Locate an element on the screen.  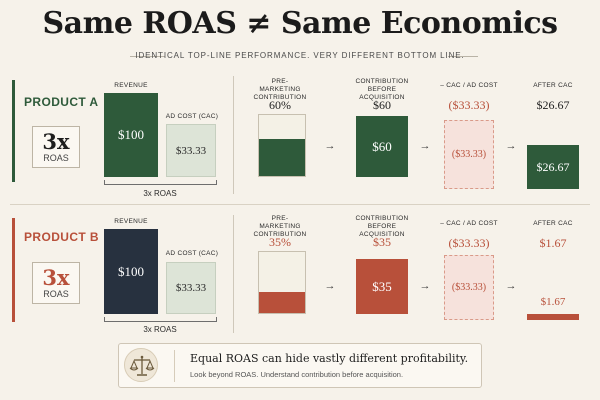
product-a-premarketing-fill is located at coordinates (282, 157).